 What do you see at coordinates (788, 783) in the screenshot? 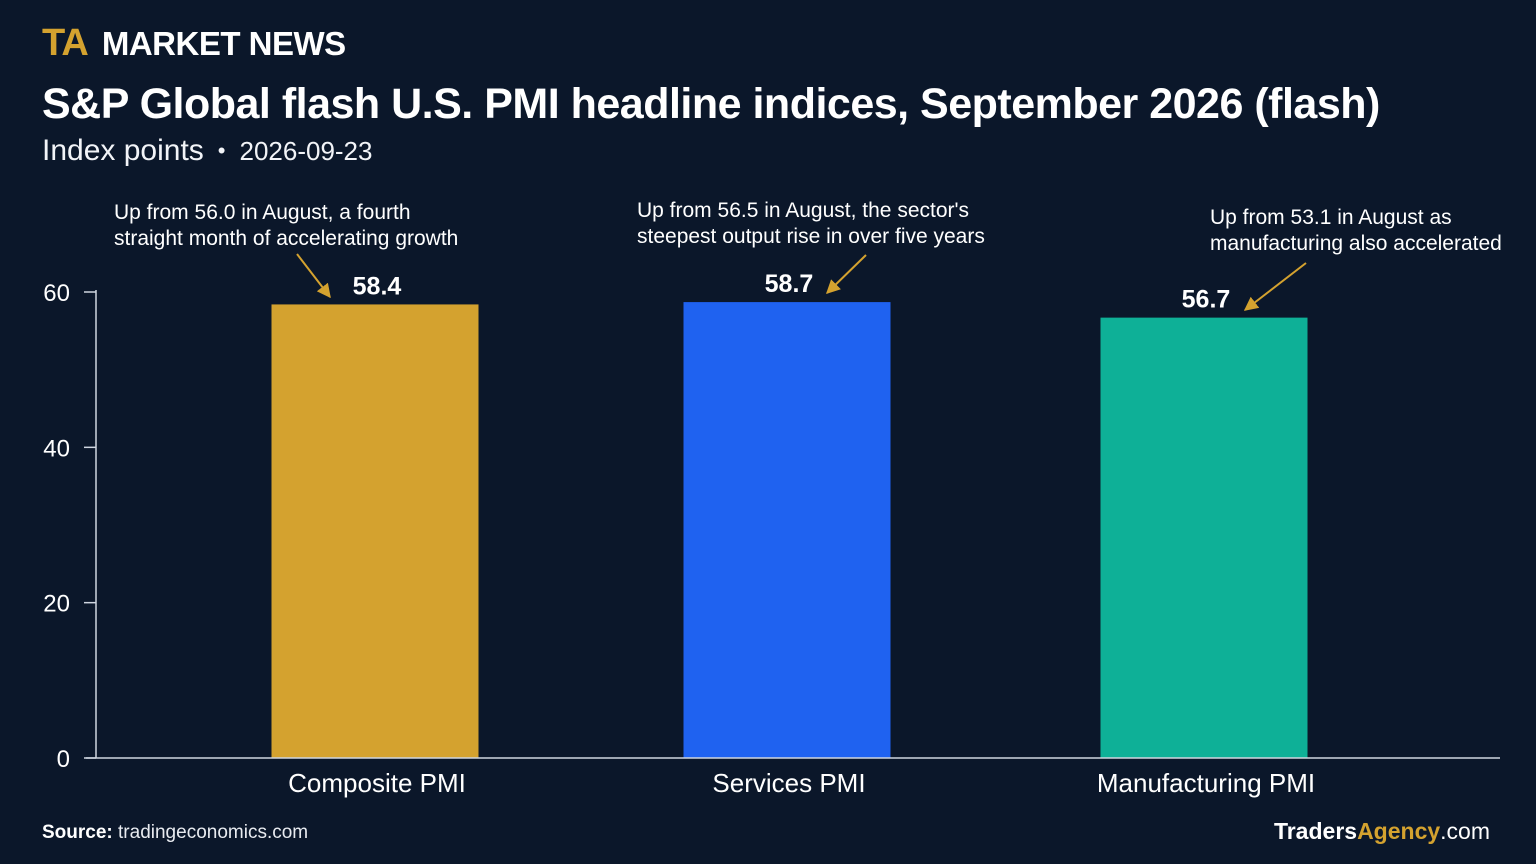
I see `x-tick-label: Services PMI` at bounding box center [788, 783].